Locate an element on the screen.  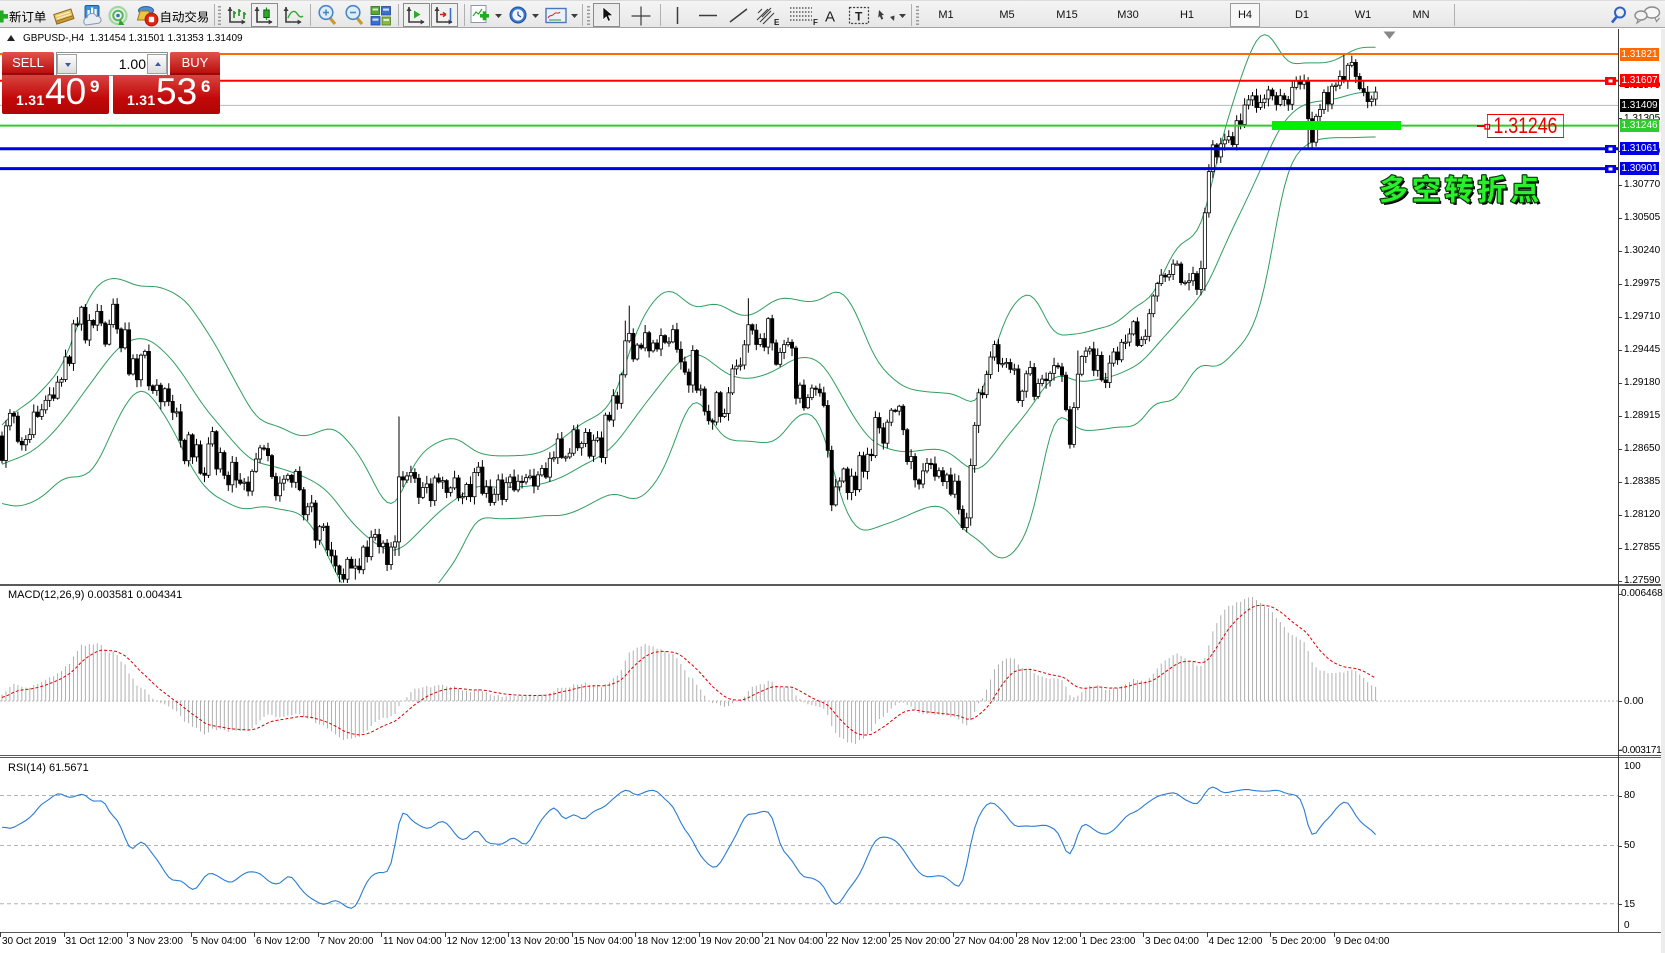
svg-text: T is located at coordinates (859, 17).